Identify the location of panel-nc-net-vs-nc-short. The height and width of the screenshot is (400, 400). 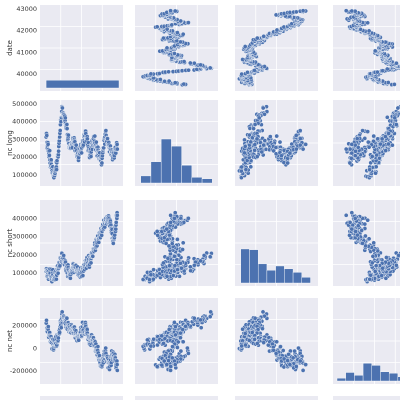
(276, 341).